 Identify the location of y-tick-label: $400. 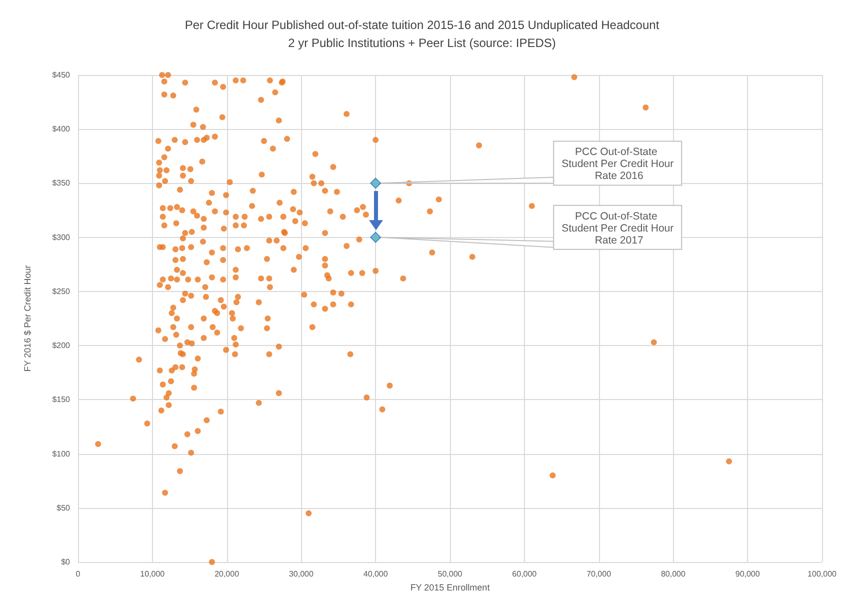
(61, 129).